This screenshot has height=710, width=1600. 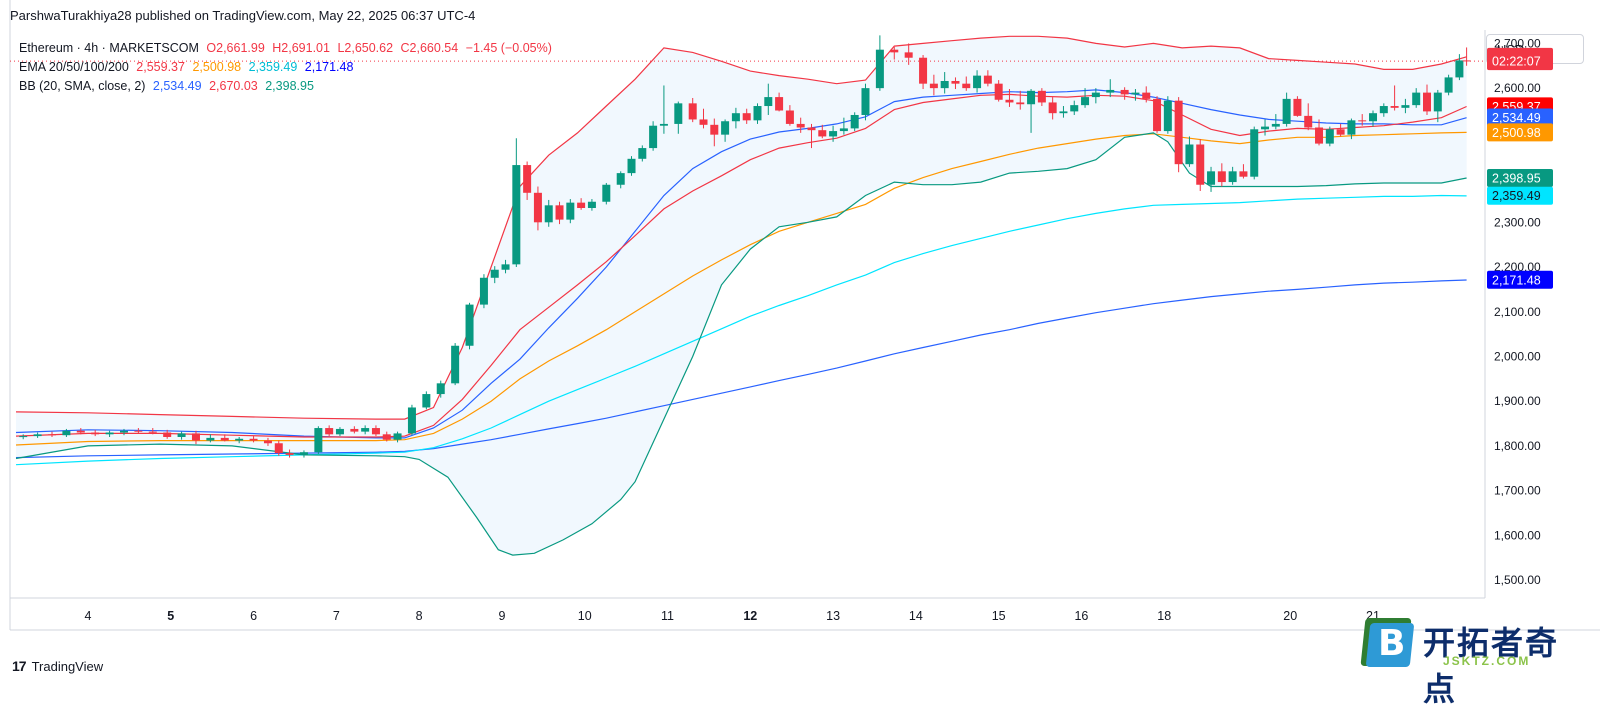 What do you see at coordinates (301, 48) in the screenshot?
I see `legend-high: H2,691.01` at bounding box center [301, 48].